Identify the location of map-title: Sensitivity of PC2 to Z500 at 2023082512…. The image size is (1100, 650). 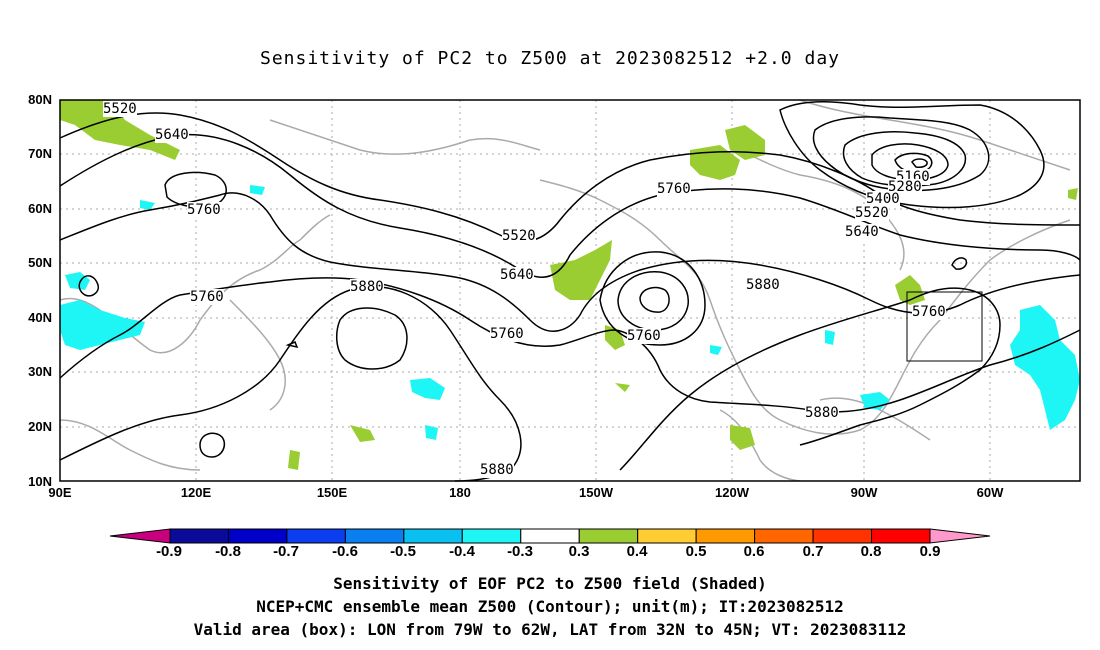
(549, 58).